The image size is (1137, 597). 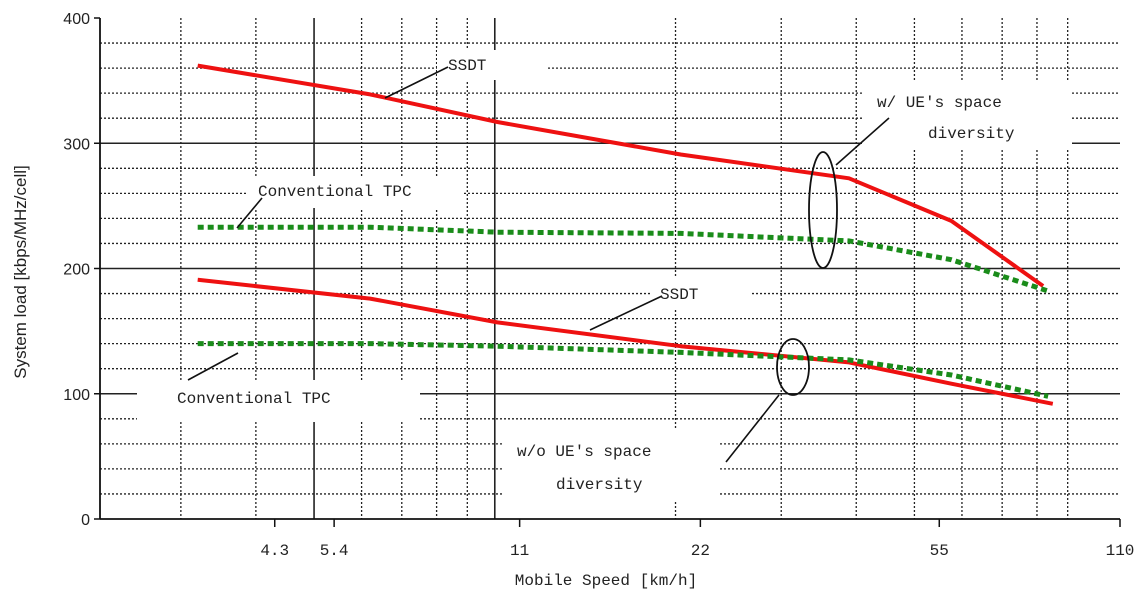 What do you see at coordinates (76, 270) in the screenshot?
I see `y-tick-label: 200` at bounding box center [76, 270].